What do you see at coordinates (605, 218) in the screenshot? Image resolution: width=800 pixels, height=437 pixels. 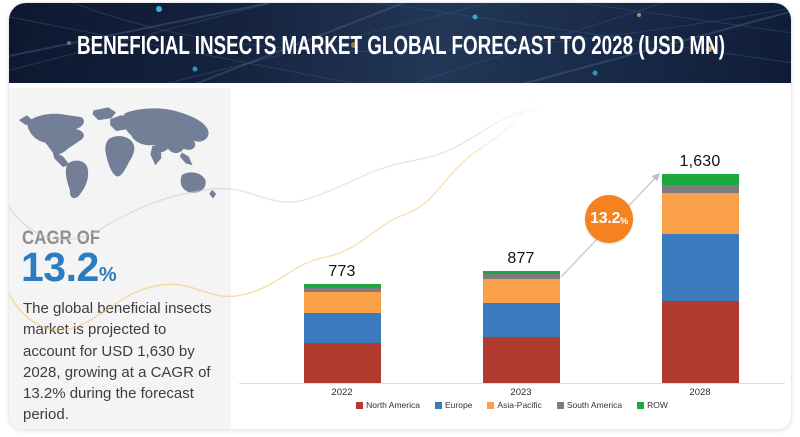 I see `growth-value: 13.2` at bounding box center [605, 218].